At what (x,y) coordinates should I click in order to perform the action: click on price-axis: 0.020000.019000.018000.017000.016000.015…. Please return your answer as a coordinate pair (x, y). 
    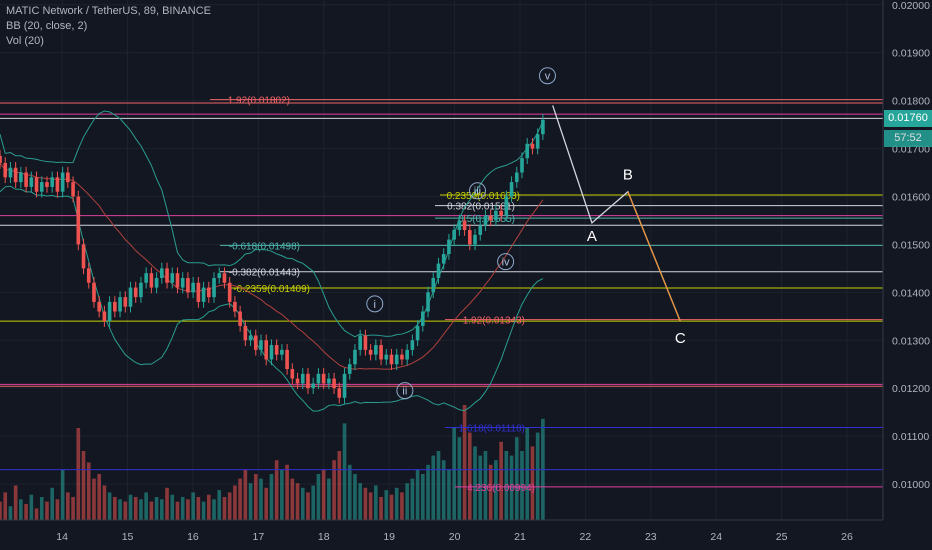
    Looking at the image, I should click on (907, 275).